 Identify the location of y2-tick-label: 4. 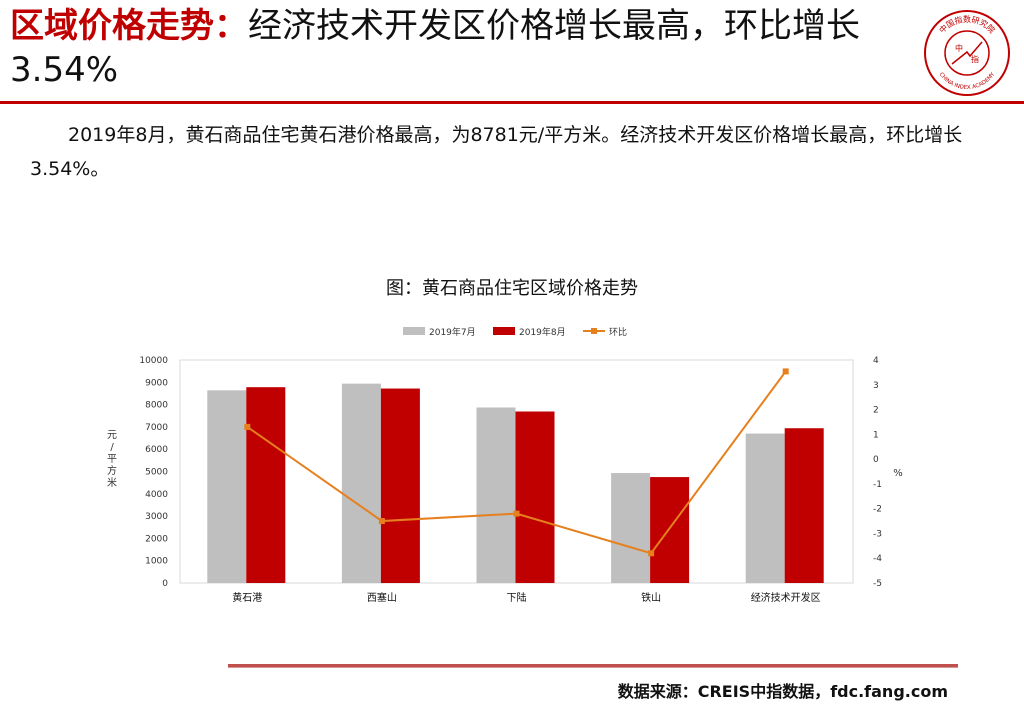
(876, 361).